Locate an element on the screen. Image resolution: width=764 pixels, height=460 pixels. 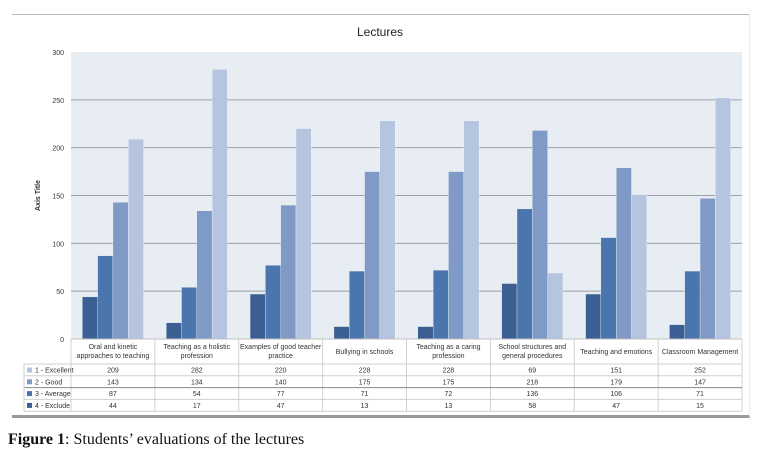
y-tick-label: 100 is located at coordinates (58, 244).